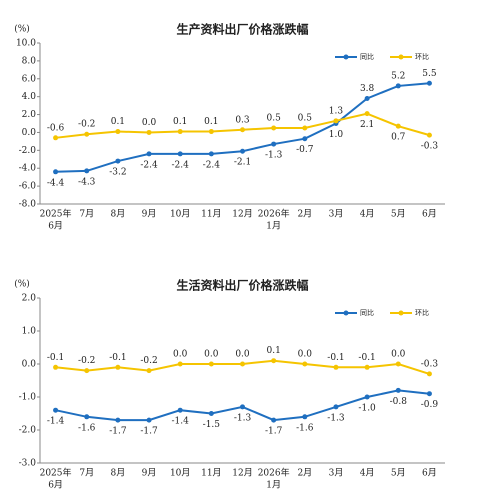  What do you see at coordinates (28, 205) in the screenshot?
I see `y-tick-label: -8.0` at bounding box center [28, 205].